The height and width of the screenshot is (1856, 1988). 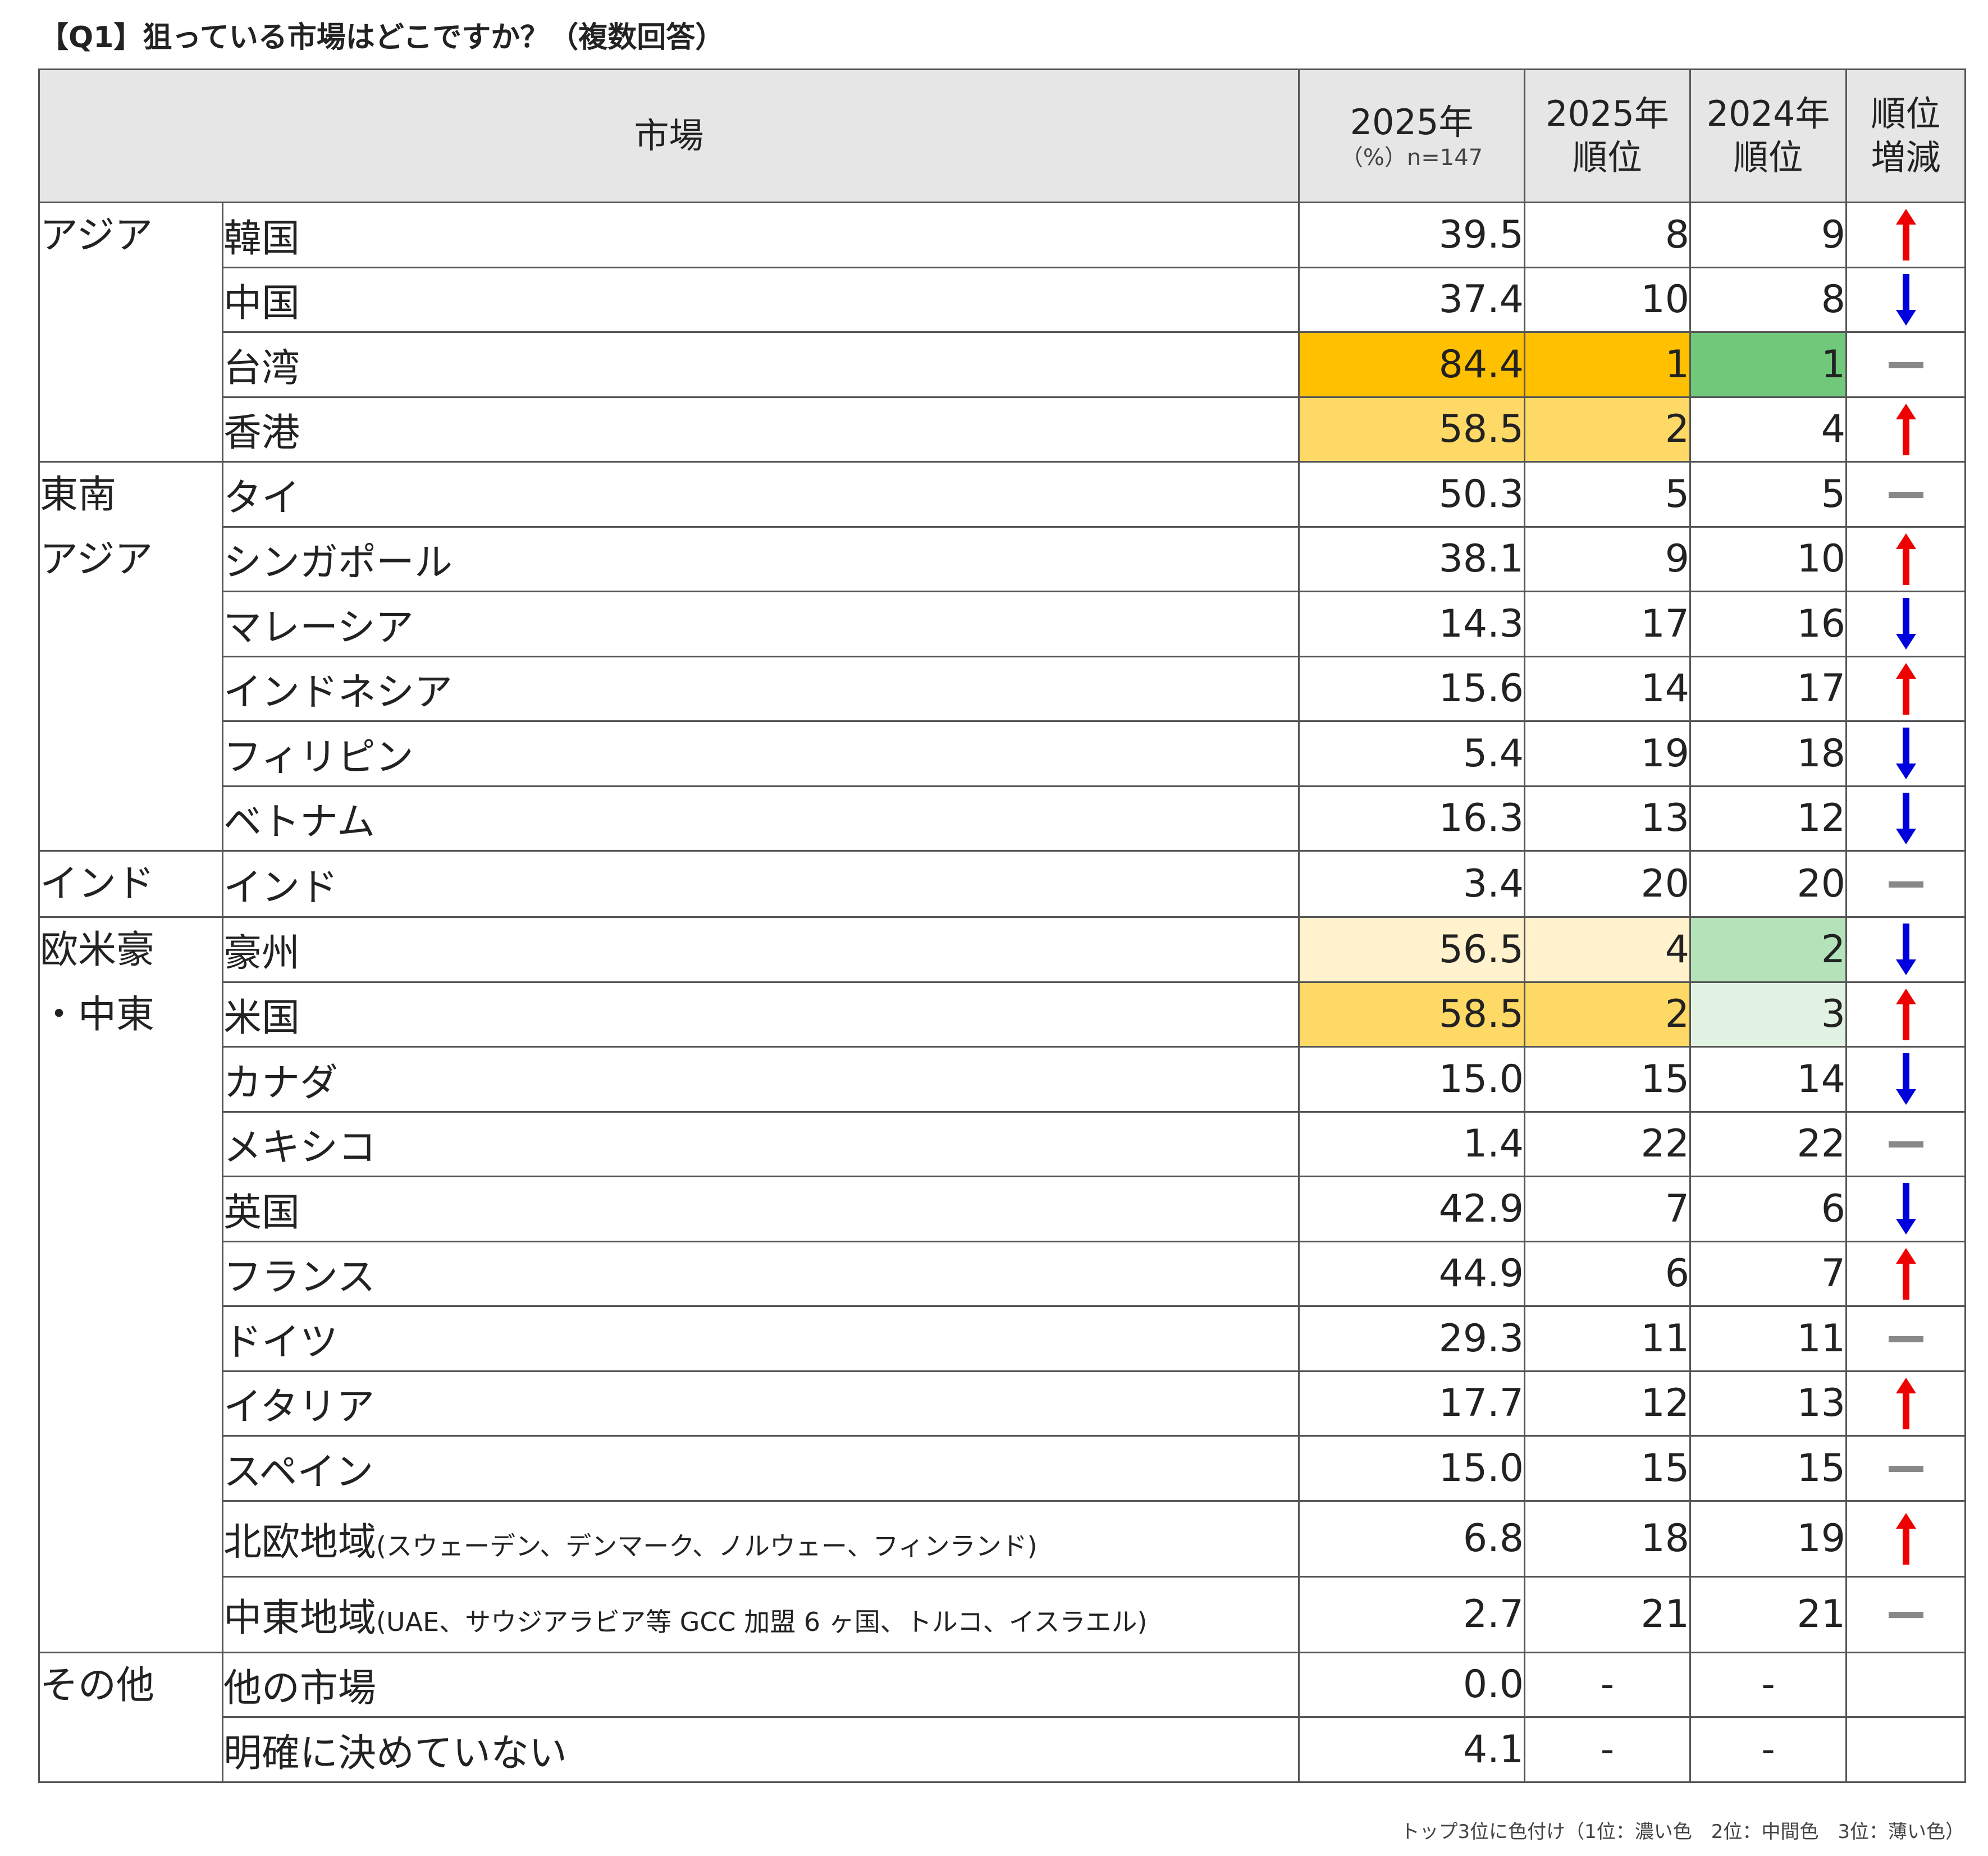 What do you see at coordinates (1412, 558) in the screenshot?
I see `pct-2025-cell: 38.1` at bounding box center [1412, 558].